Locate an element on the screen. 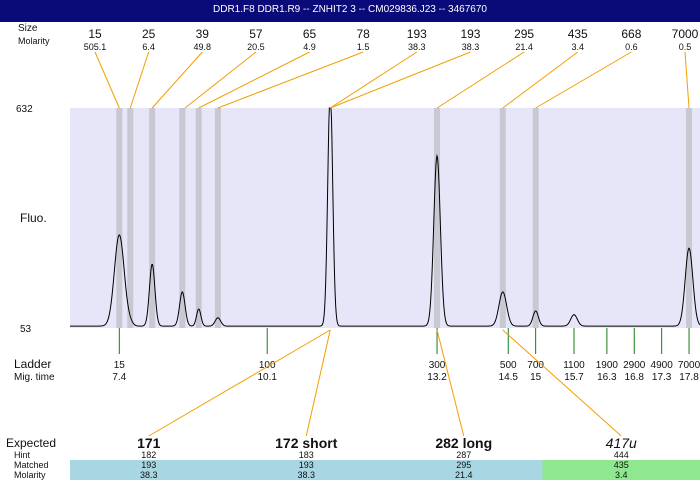 This screenshot has height=480, width=700. ladder-size-label: 1900 is located at coordinates (607, 365).